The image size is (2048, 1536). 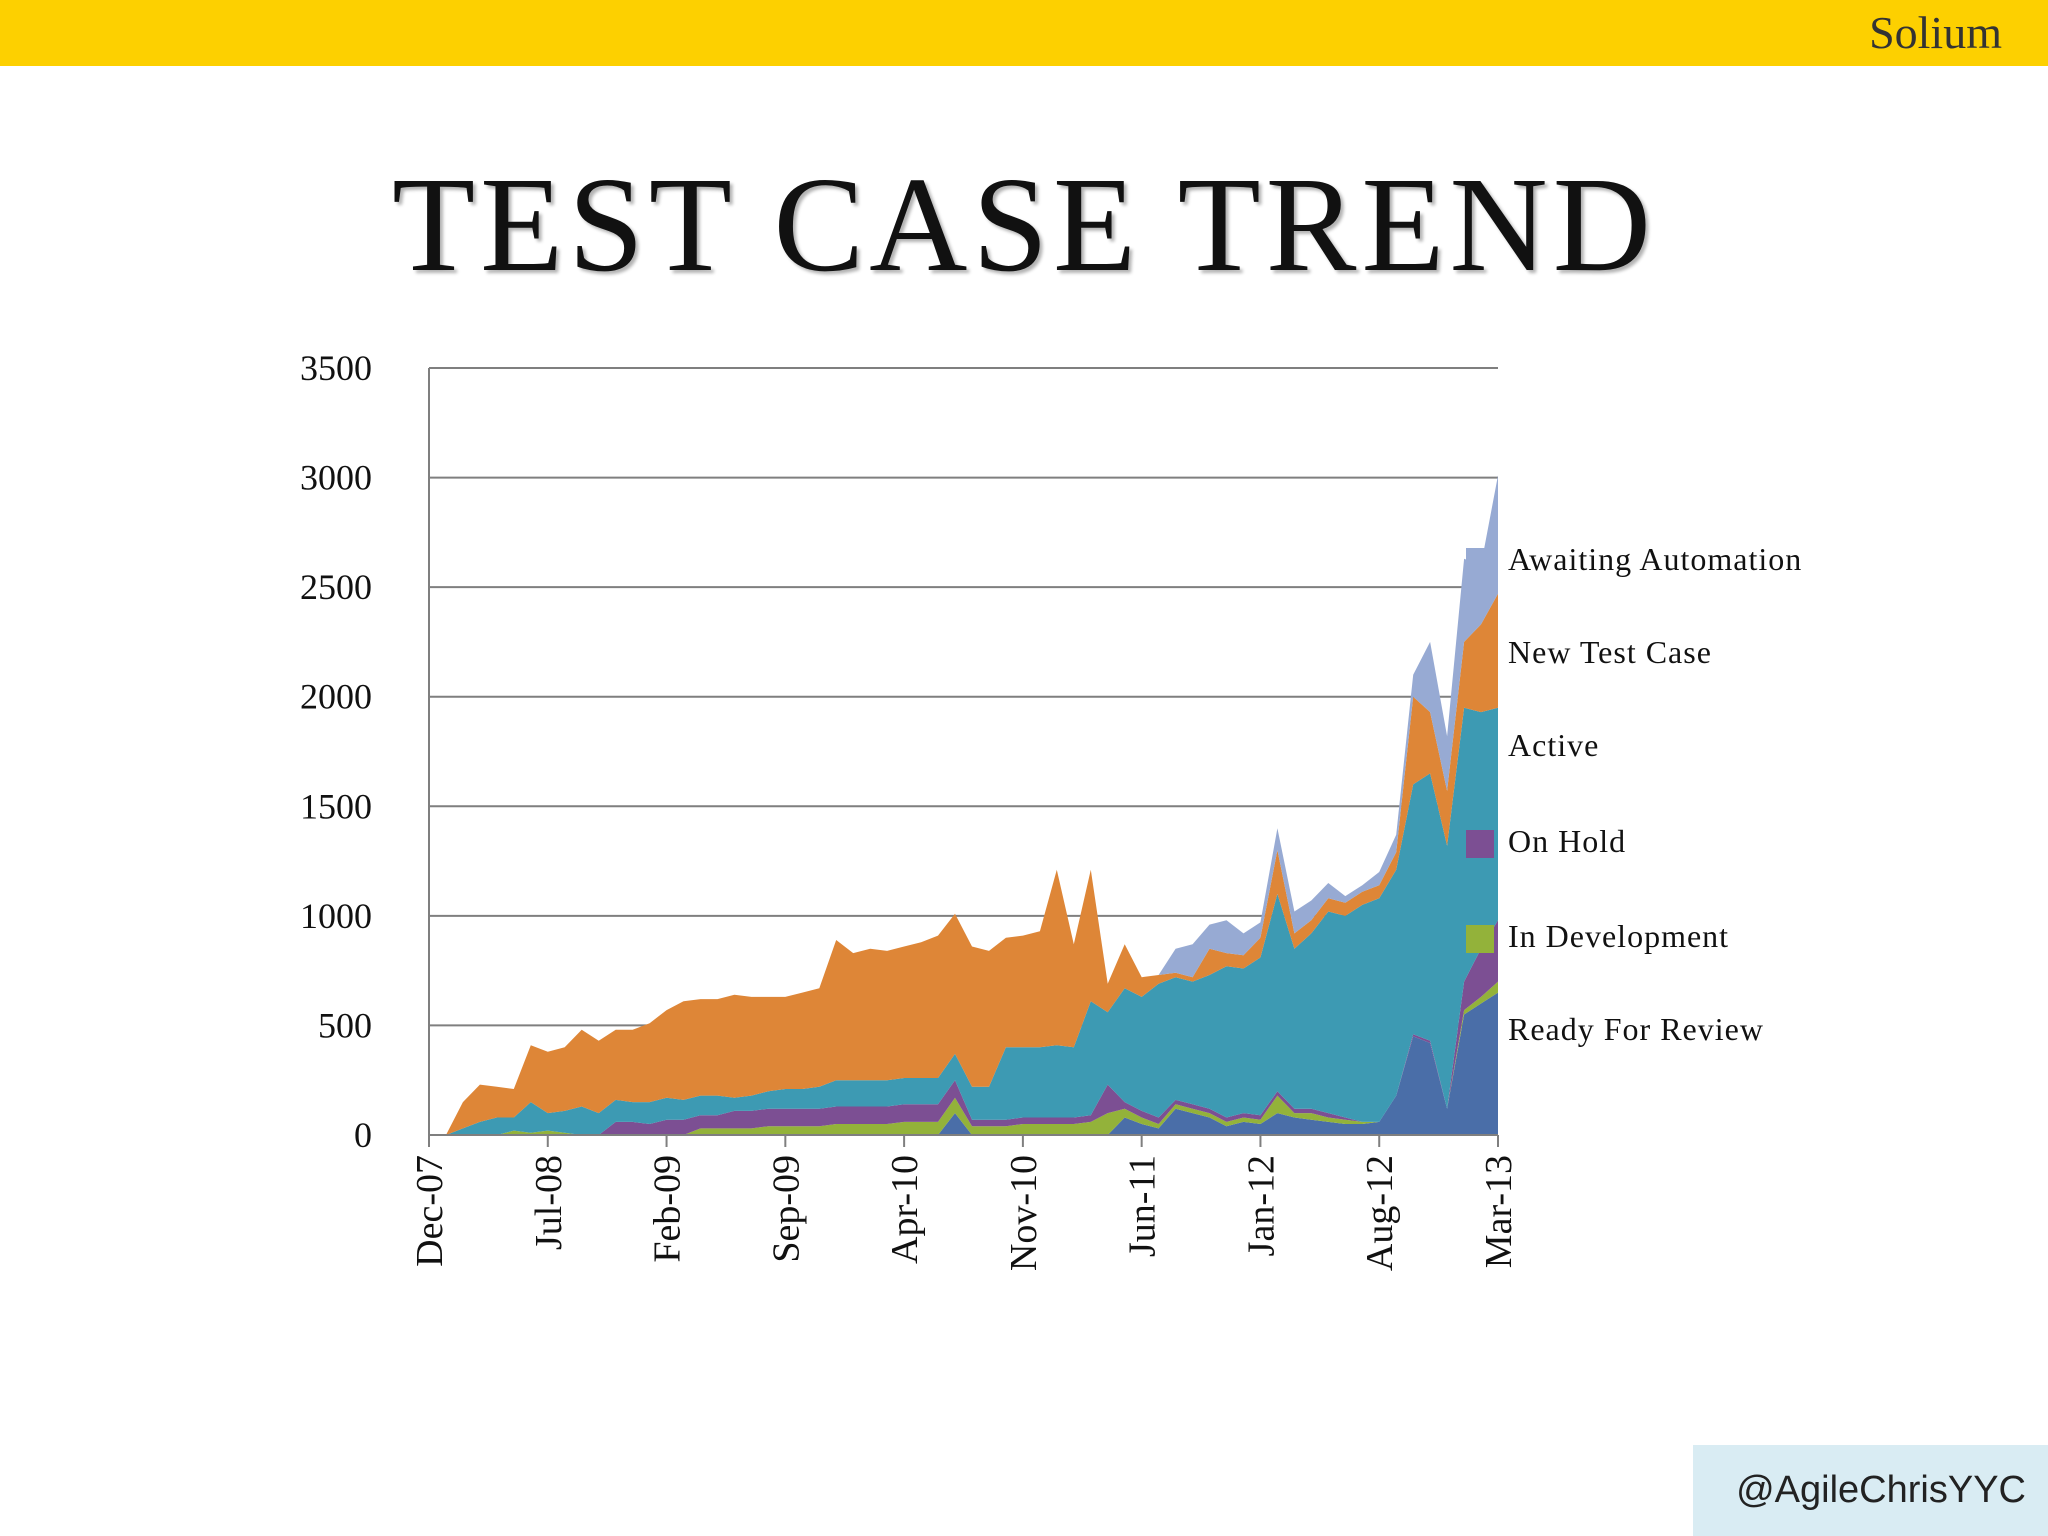 I want to click on legend-label-new-test-case: New Test Case, so click(x=1610, y=652).